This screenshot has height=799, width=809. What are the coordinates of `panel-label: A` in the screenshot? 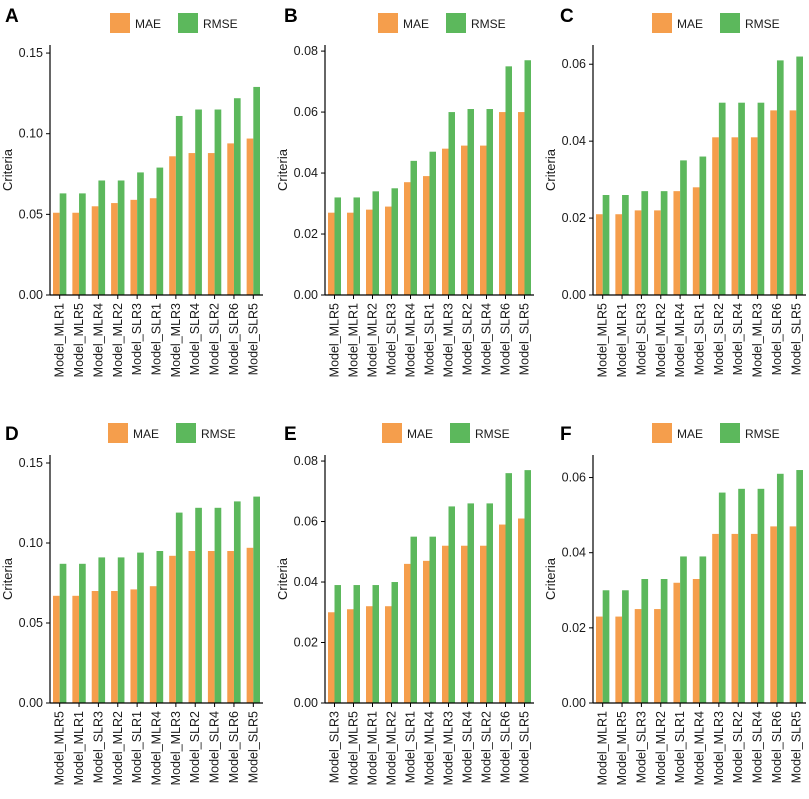 It's located at (12, 16).